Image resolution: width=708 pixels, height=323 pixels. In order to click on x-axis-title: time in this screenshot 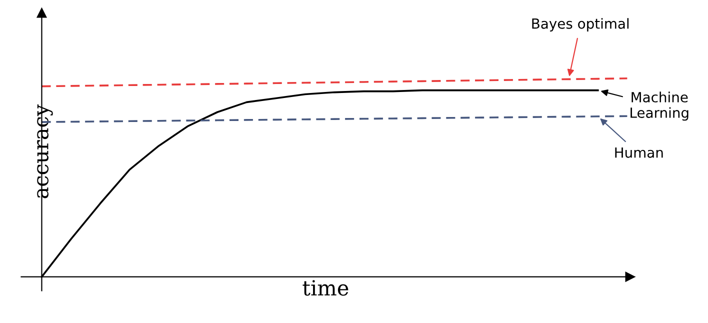, I will do `click(325, 288)`.